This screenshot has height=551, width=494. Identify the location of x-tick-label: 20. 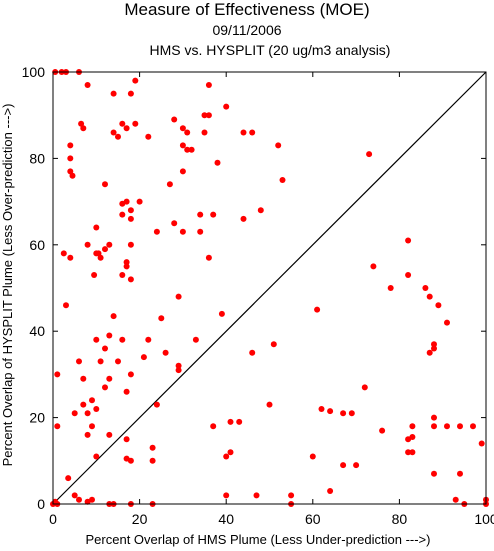
(140, 519).